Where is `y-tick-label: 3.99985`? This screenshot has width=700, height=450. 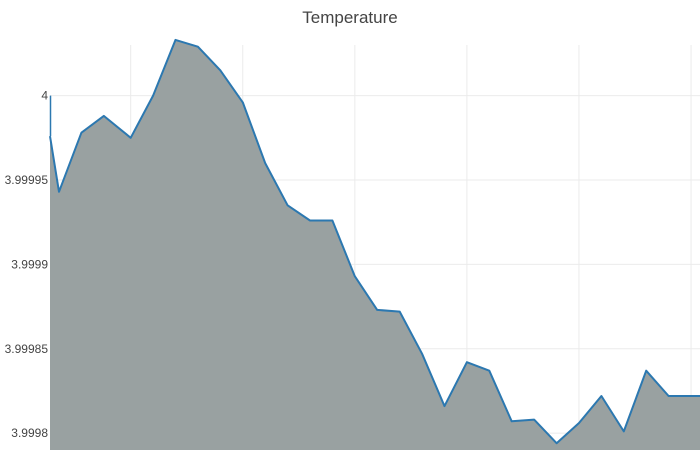
y-tick-label: 3.99985 is located at coordinates (27, 349).